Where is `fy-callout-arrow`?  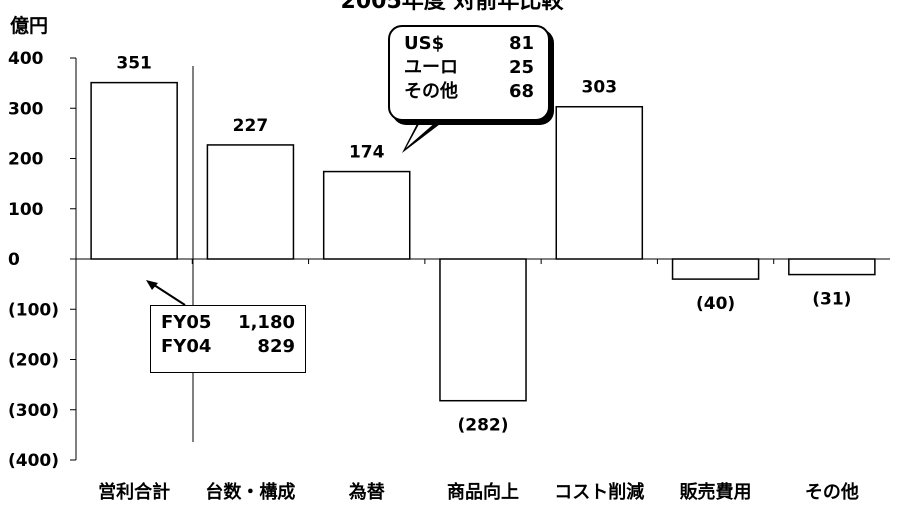
fy-callout-arrow is located at coordinates (166, 293).